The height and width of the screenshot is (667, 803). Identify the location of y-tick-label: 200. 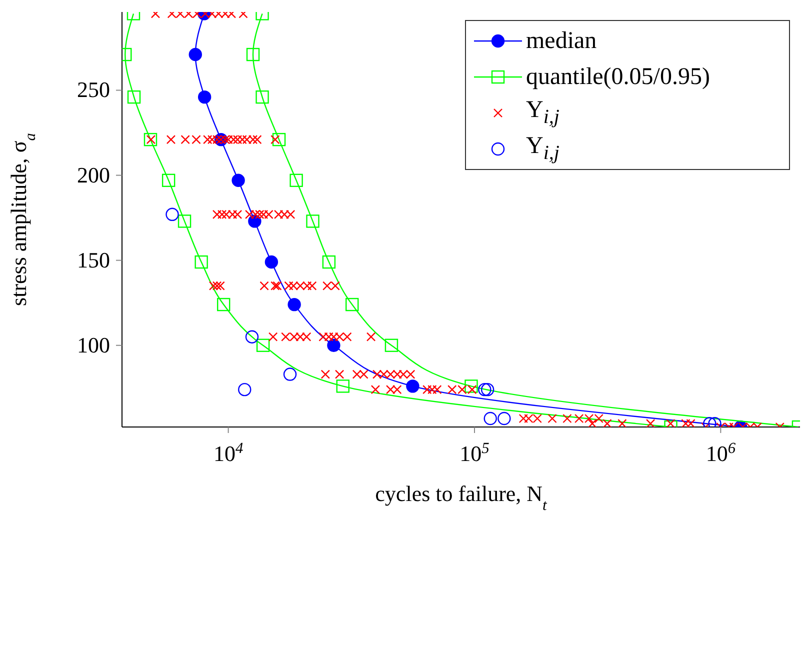
(93, 175).